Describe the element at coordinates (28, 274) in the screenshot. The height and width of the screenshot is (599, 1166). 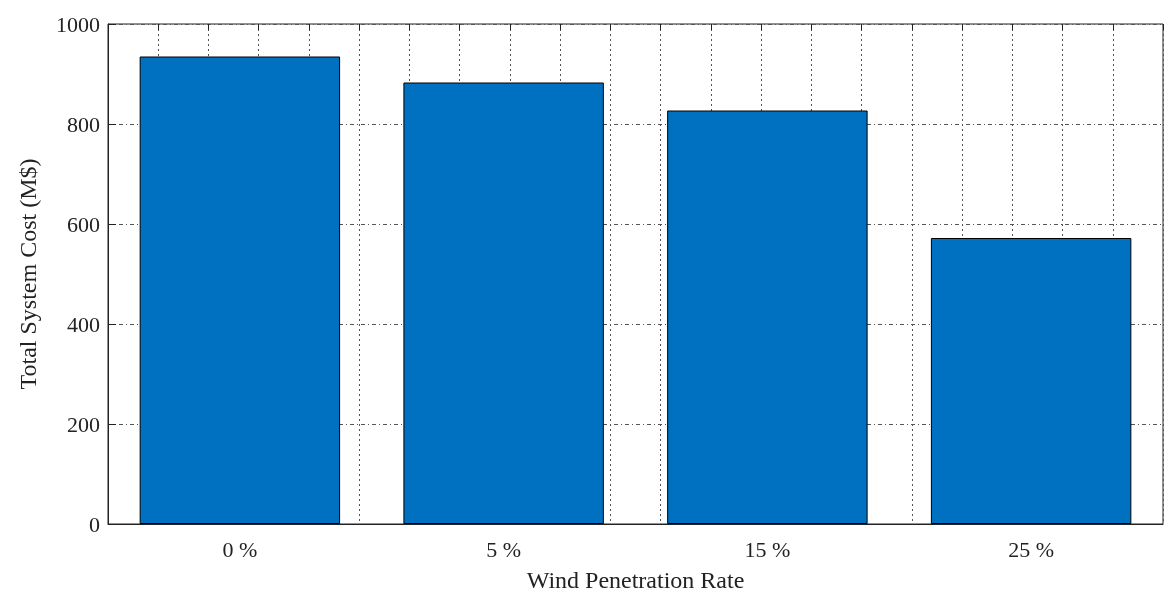
I see `y-axis-title: Total System Cost (M$)` at that location.